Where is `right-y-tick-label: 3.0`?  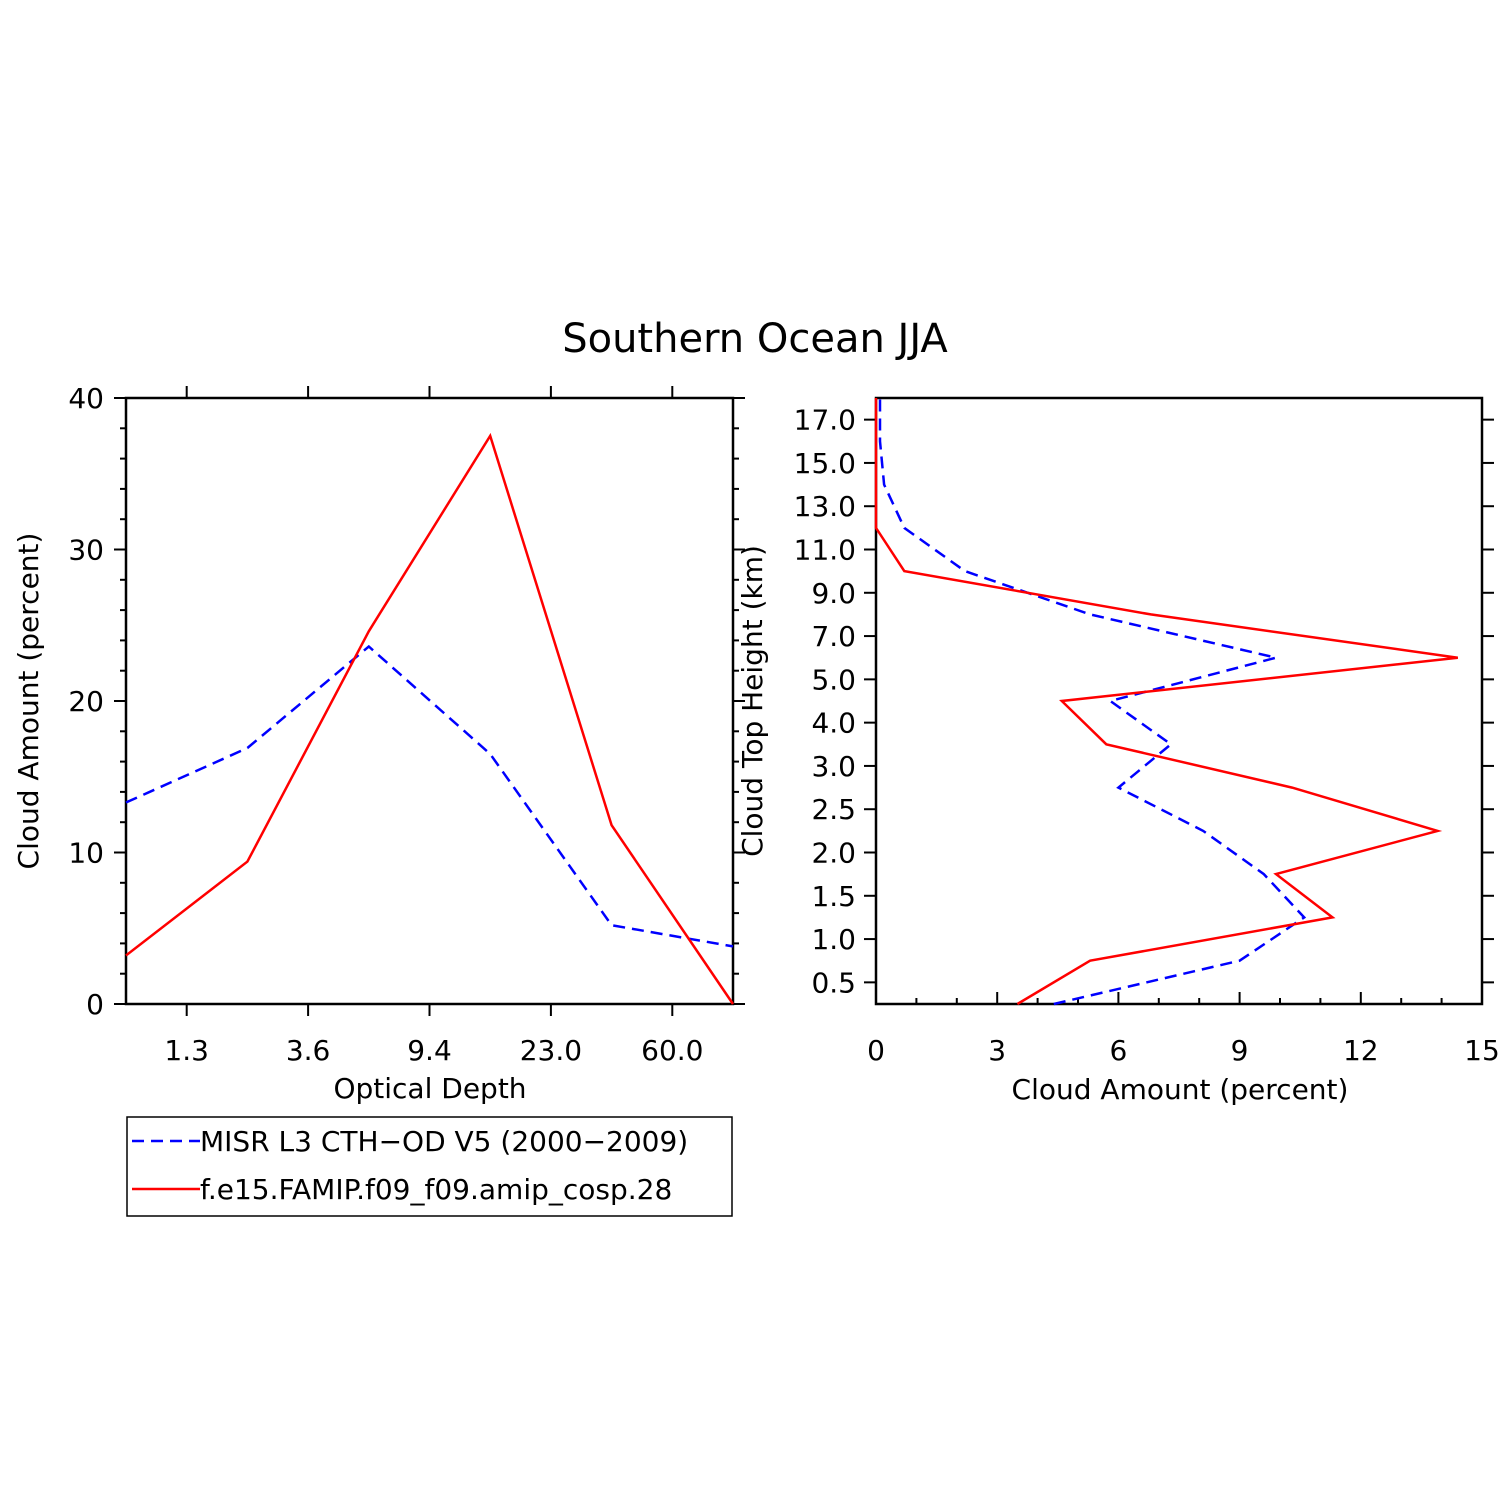
right-y-tick-label: 3.0 is located at coordinates (833, 766).